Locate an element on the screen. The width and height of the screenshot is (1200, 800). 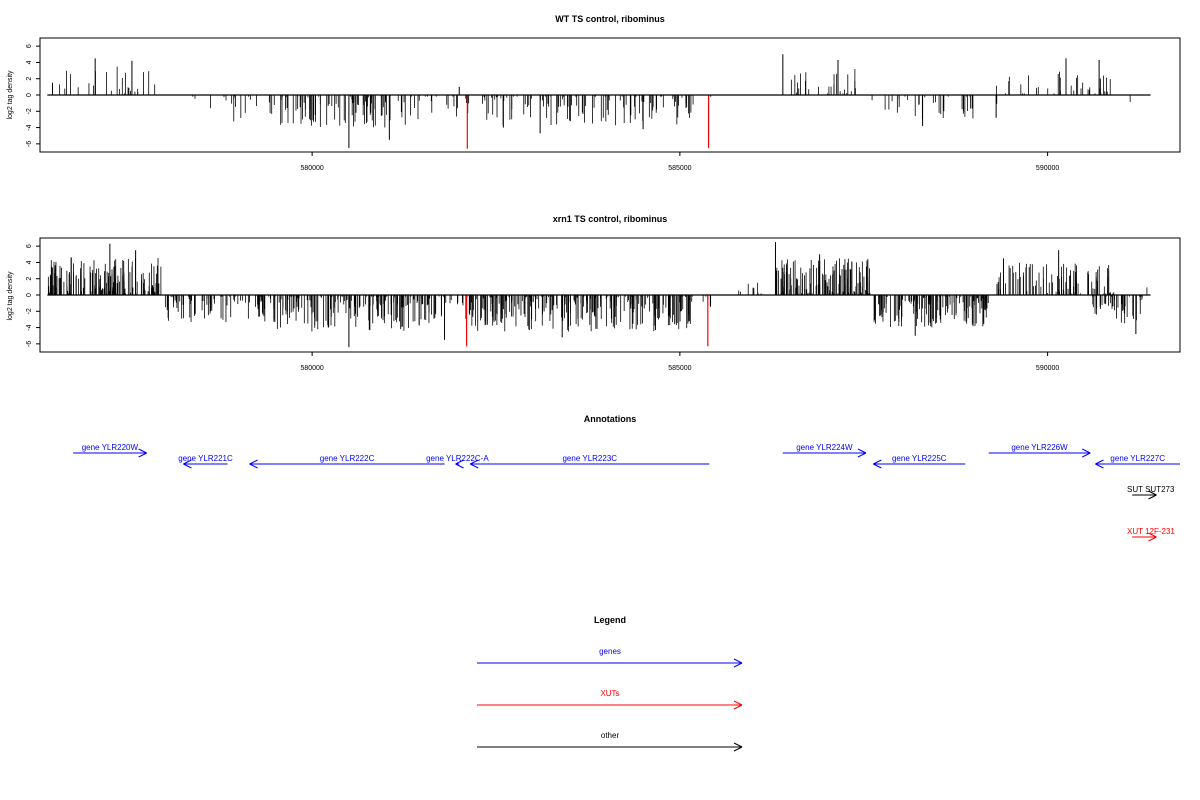
wt-x-axis: 580000 585000 590000 is located at coordinates (679, 162).